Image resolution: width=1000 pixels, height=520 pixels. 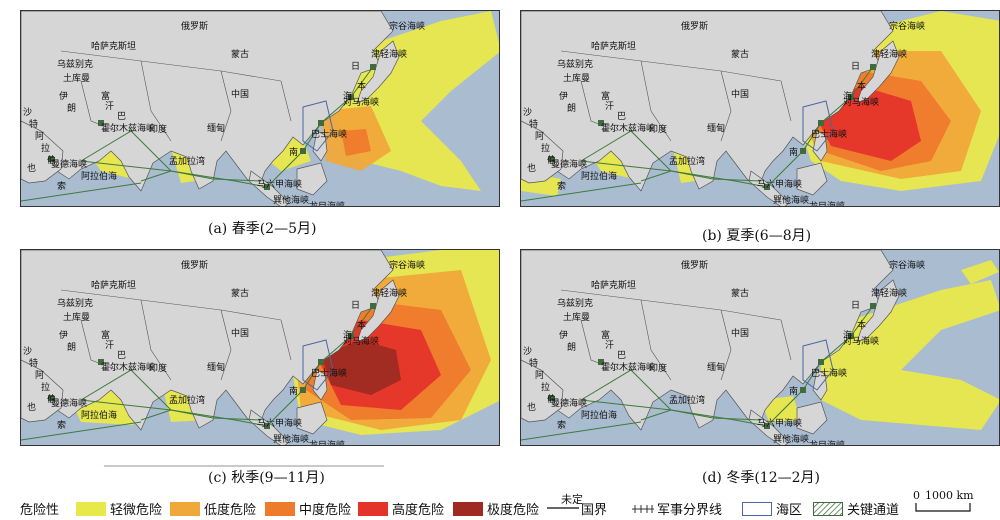 What do you see at coordinates (907, 26) in the screenshot?
I see `map-label-soya: 宗谷海峡` at bounding box center [907, 26].